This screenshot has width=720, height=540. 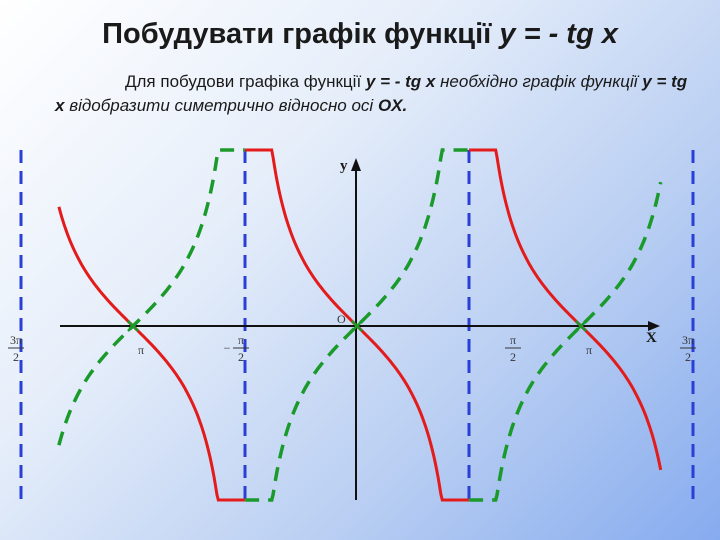 What do you see at coordinates (16, 348) in the screenshot?
I see `tick-neg-3pi2: 3π2` at bounding box center [16, 348].